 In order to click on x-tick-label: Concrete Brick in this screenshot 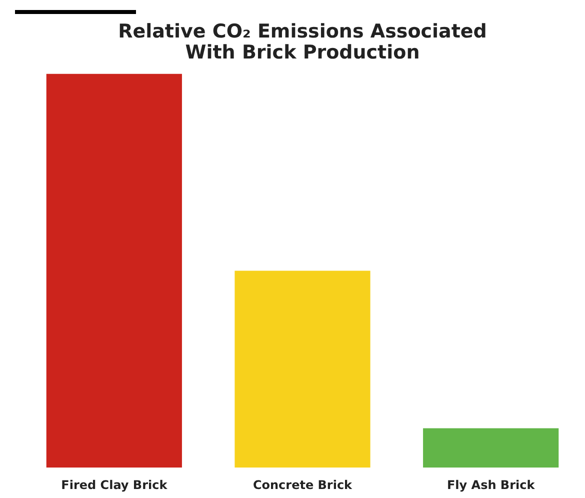, I will do `click(303, 485)`.